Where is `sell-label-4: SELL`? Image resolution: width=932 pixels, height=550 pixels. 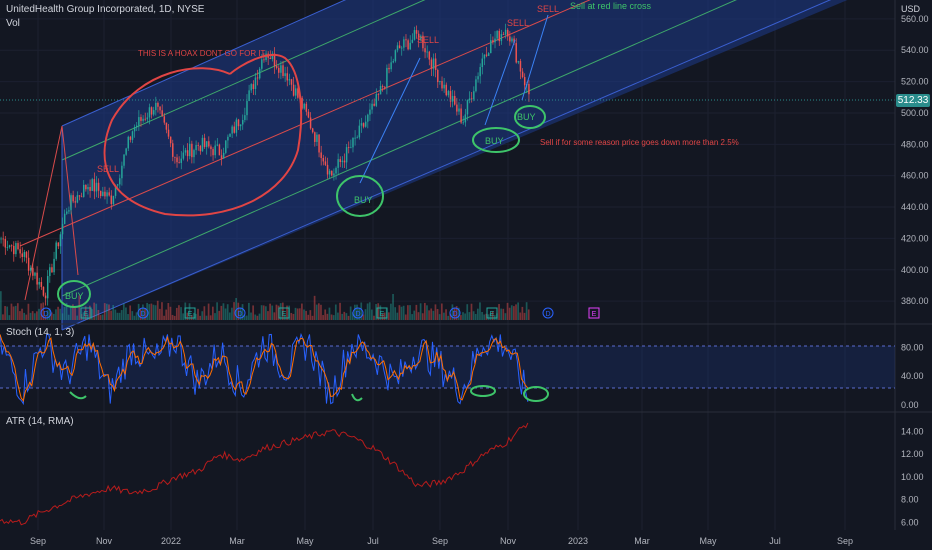 sell-label-4: SELL is located at coordinates (548, 9).